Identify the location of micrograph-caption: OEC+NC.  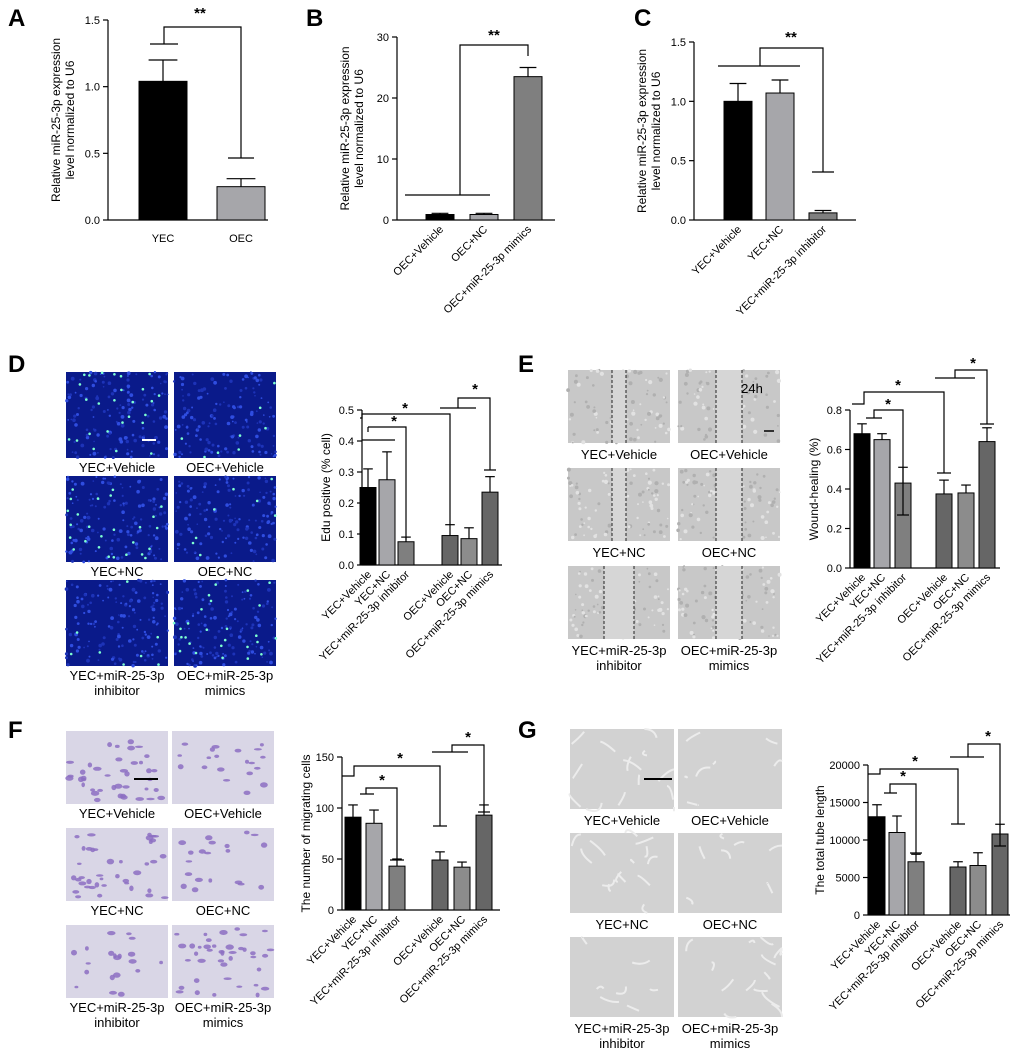
(225, 571).